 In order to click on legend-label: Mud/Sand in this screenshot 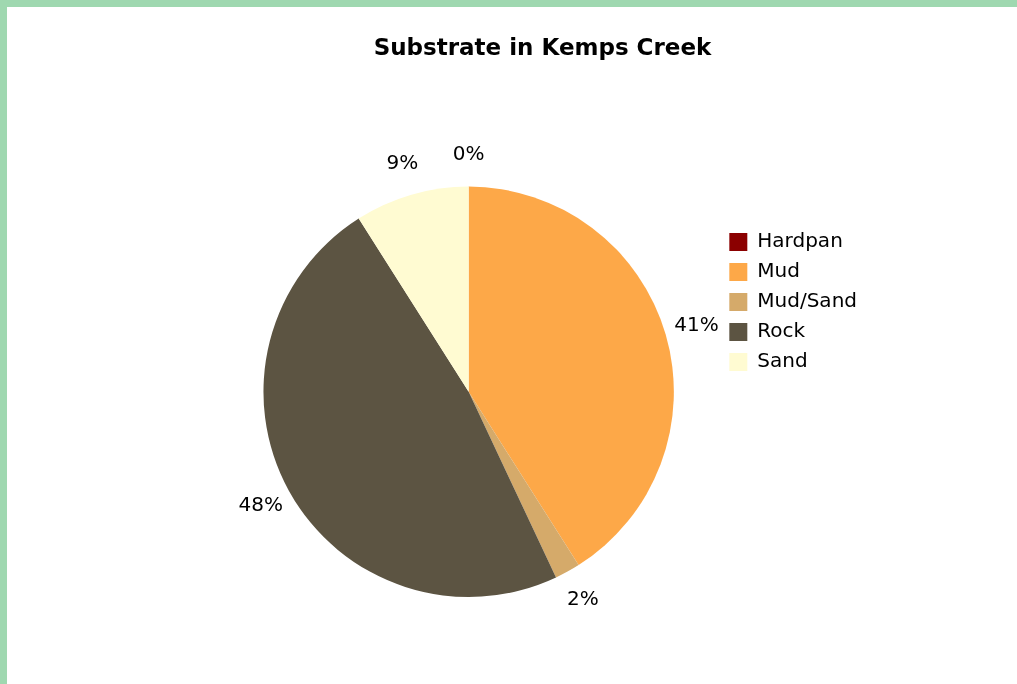, I will do `click(807, 300)`.